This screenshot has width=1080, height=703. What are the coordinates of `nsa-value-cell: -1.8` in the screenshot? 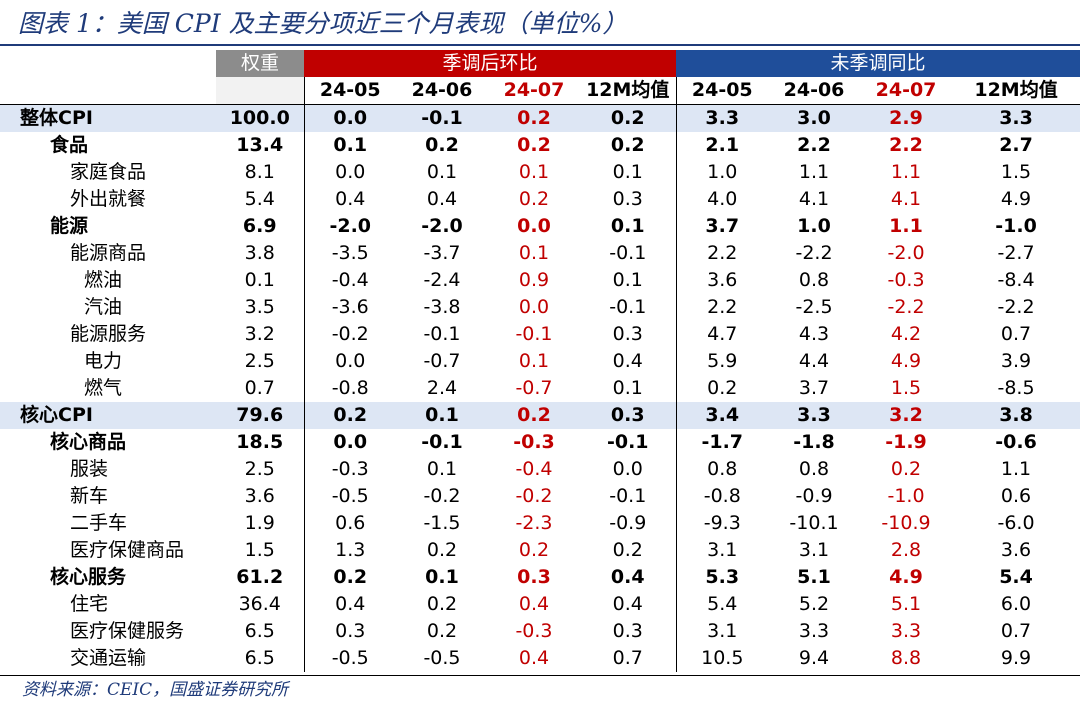 It's located at (814, 442).